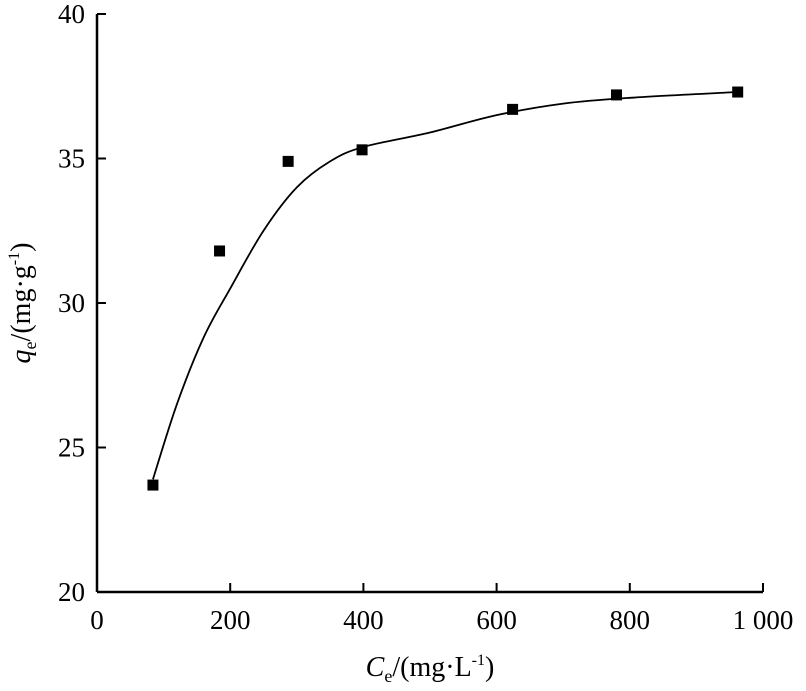 Image resolution: width=806 pixels, height=691 pixels. What do you see at coordinates (478, 660) in the screenshot?
I see `x-axis-superscript: -1` at bounding box center [478, 660].